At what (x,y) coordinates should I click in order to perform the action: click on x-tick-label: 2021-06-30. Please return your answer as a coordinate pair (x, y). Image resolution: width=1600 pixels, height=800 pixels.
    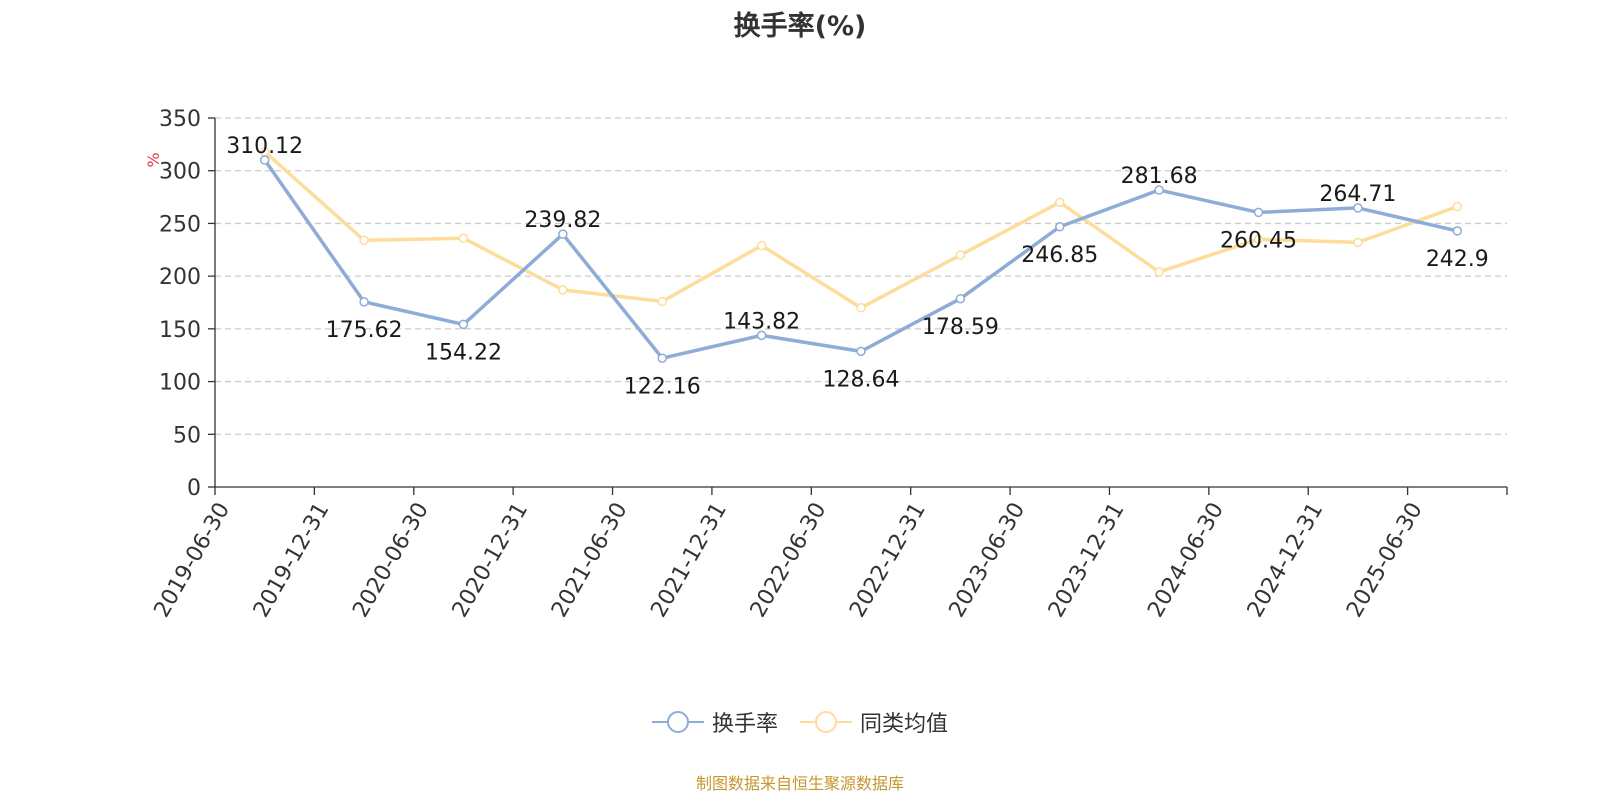
    Looking at the image, I should click on (590, 560).